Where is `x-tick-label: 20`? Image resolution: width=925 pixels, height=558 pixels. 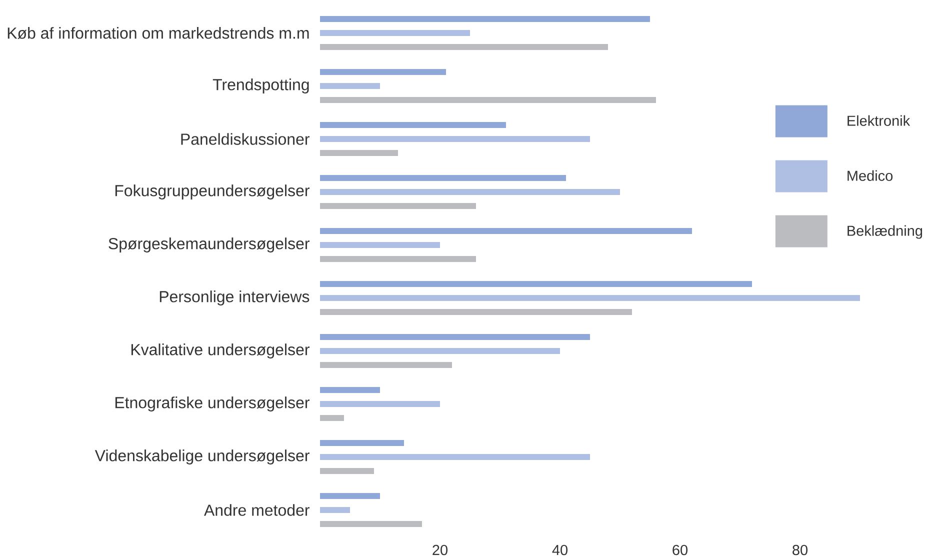 x-tick-label: 20 is located at coordinates (440, 550).